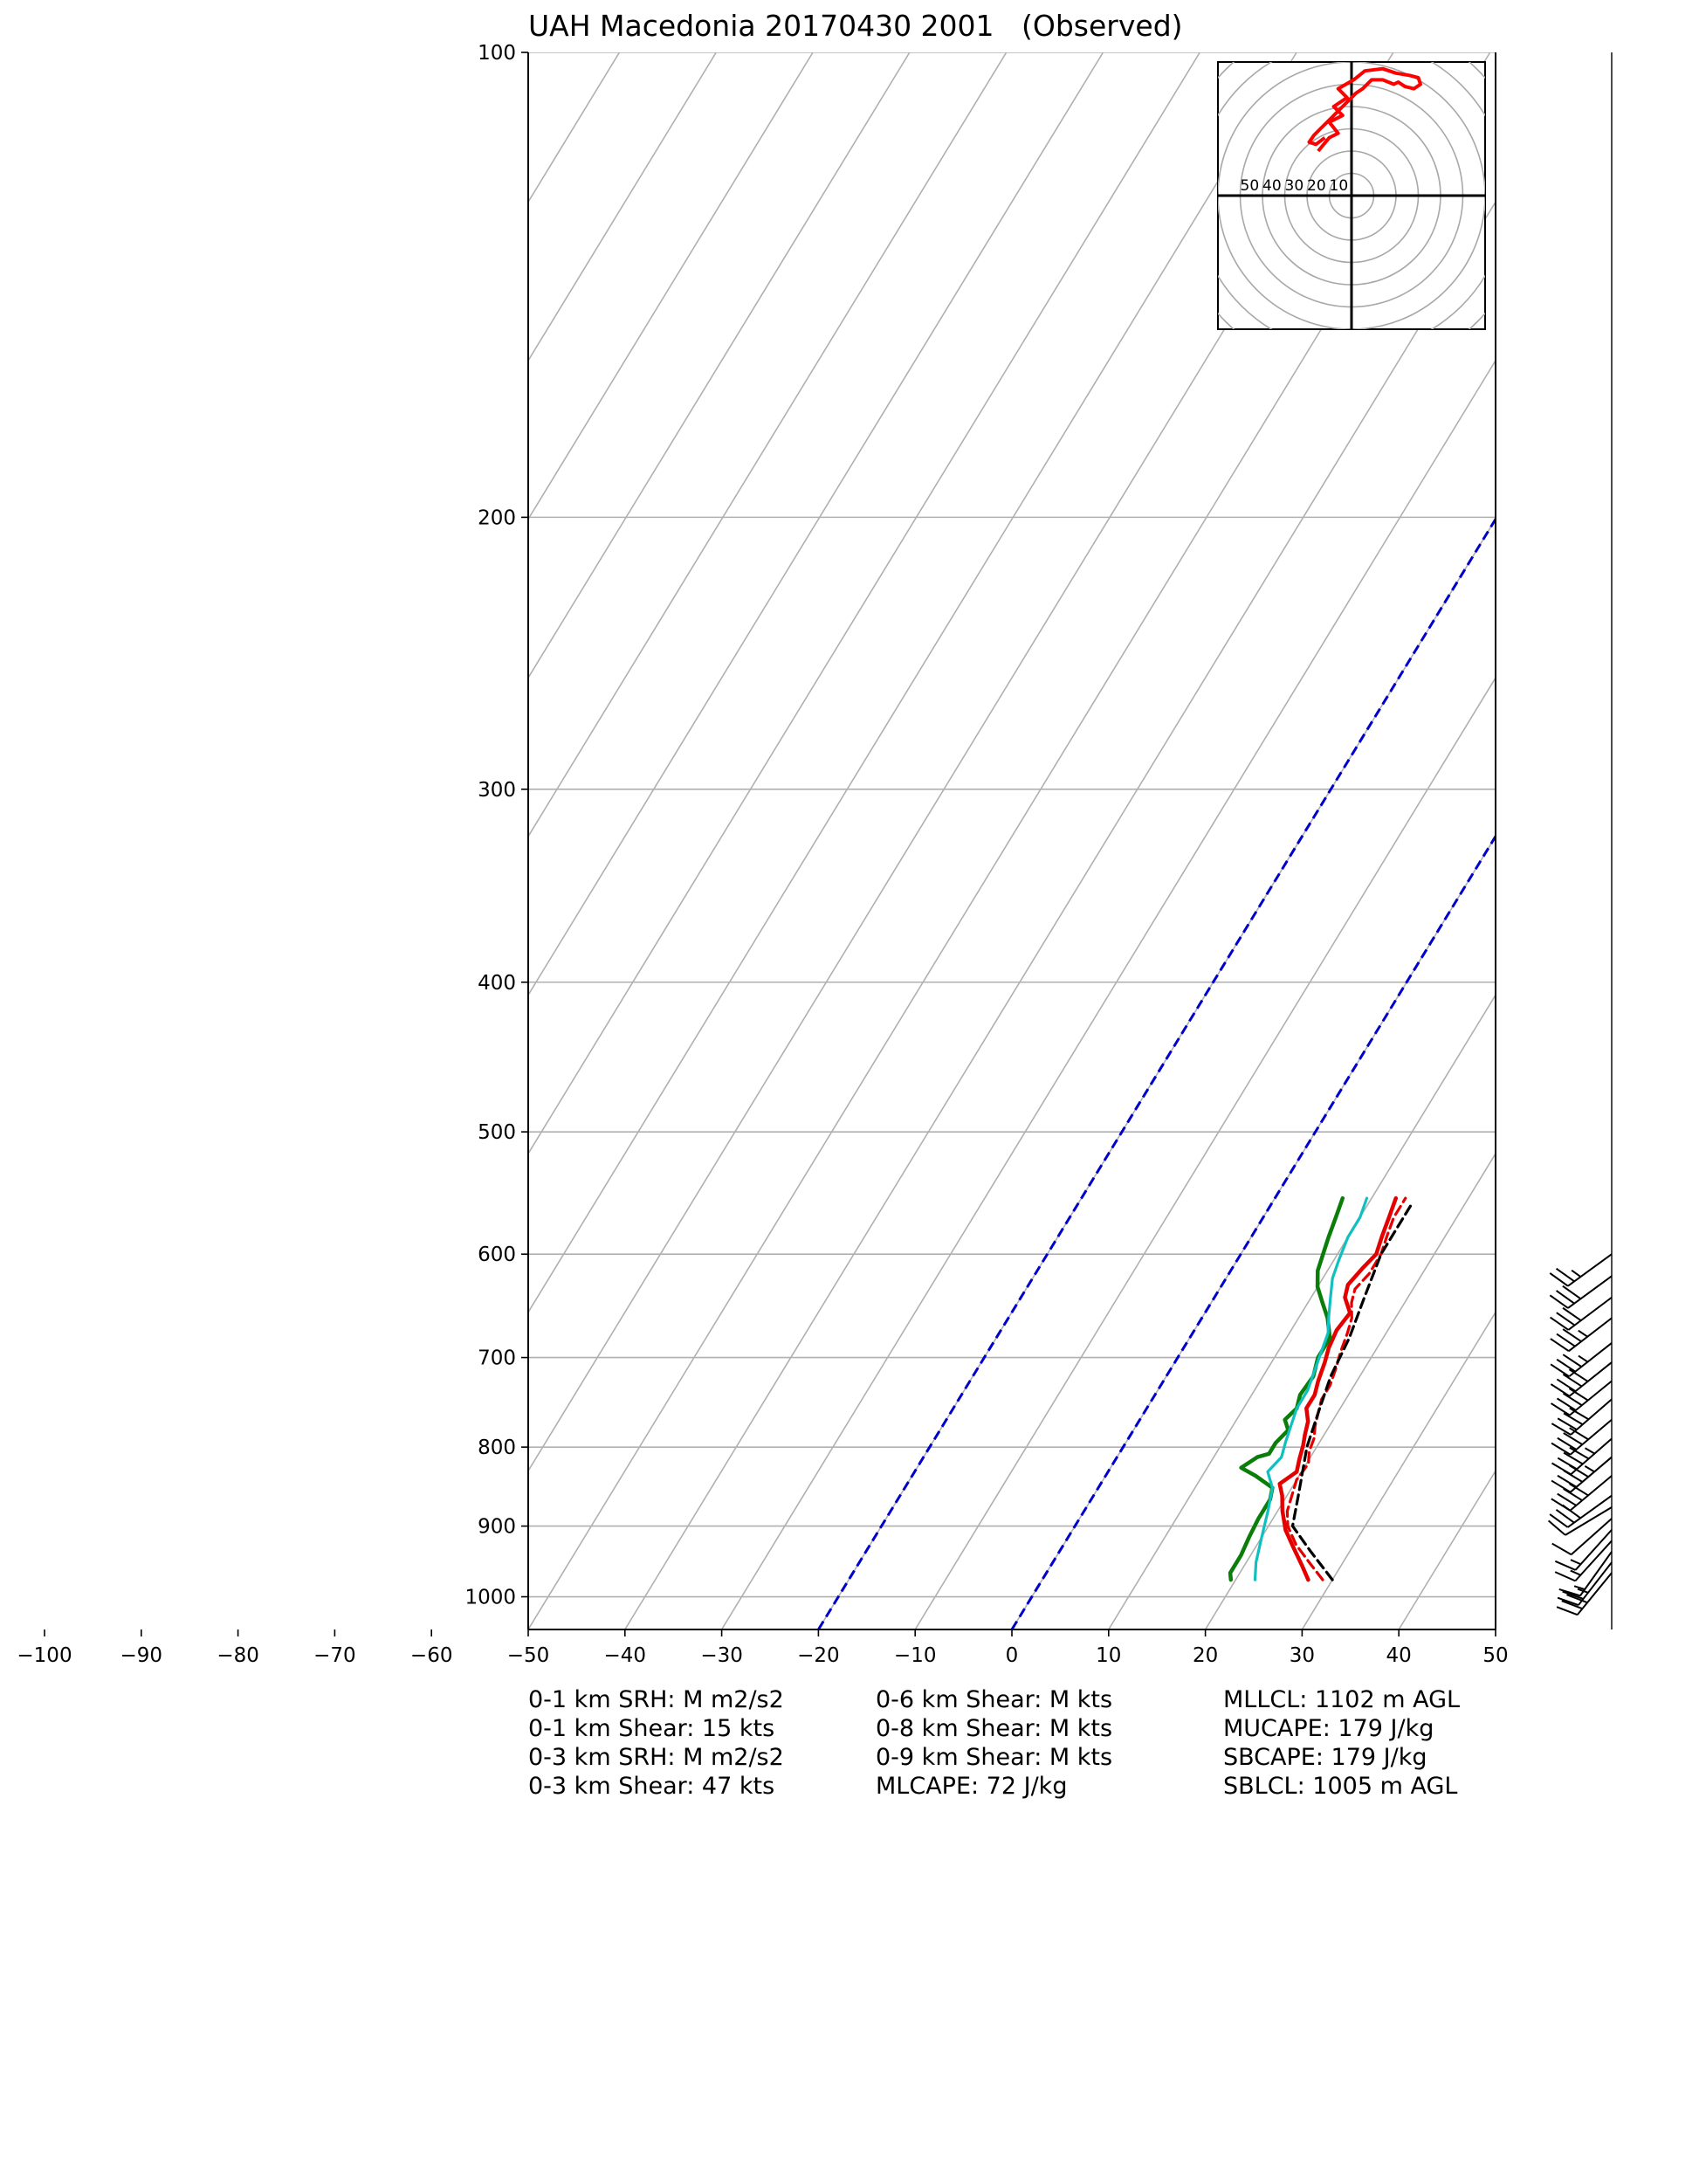 The height and width of the screenshot is (2184, 1699). Describe the element at coordinates (141, 1655) in the screenshot. I see `temperature-tick-label: −90` at that location.